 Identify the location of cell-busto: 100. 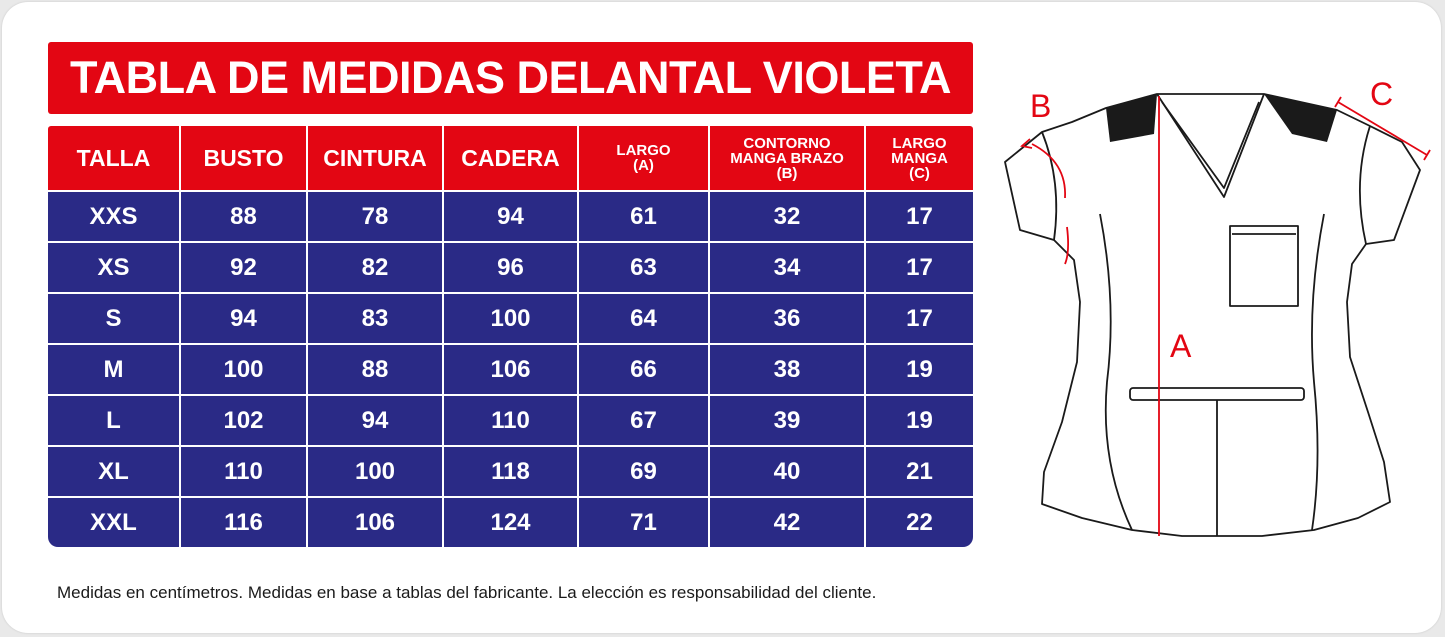
(243, 369).